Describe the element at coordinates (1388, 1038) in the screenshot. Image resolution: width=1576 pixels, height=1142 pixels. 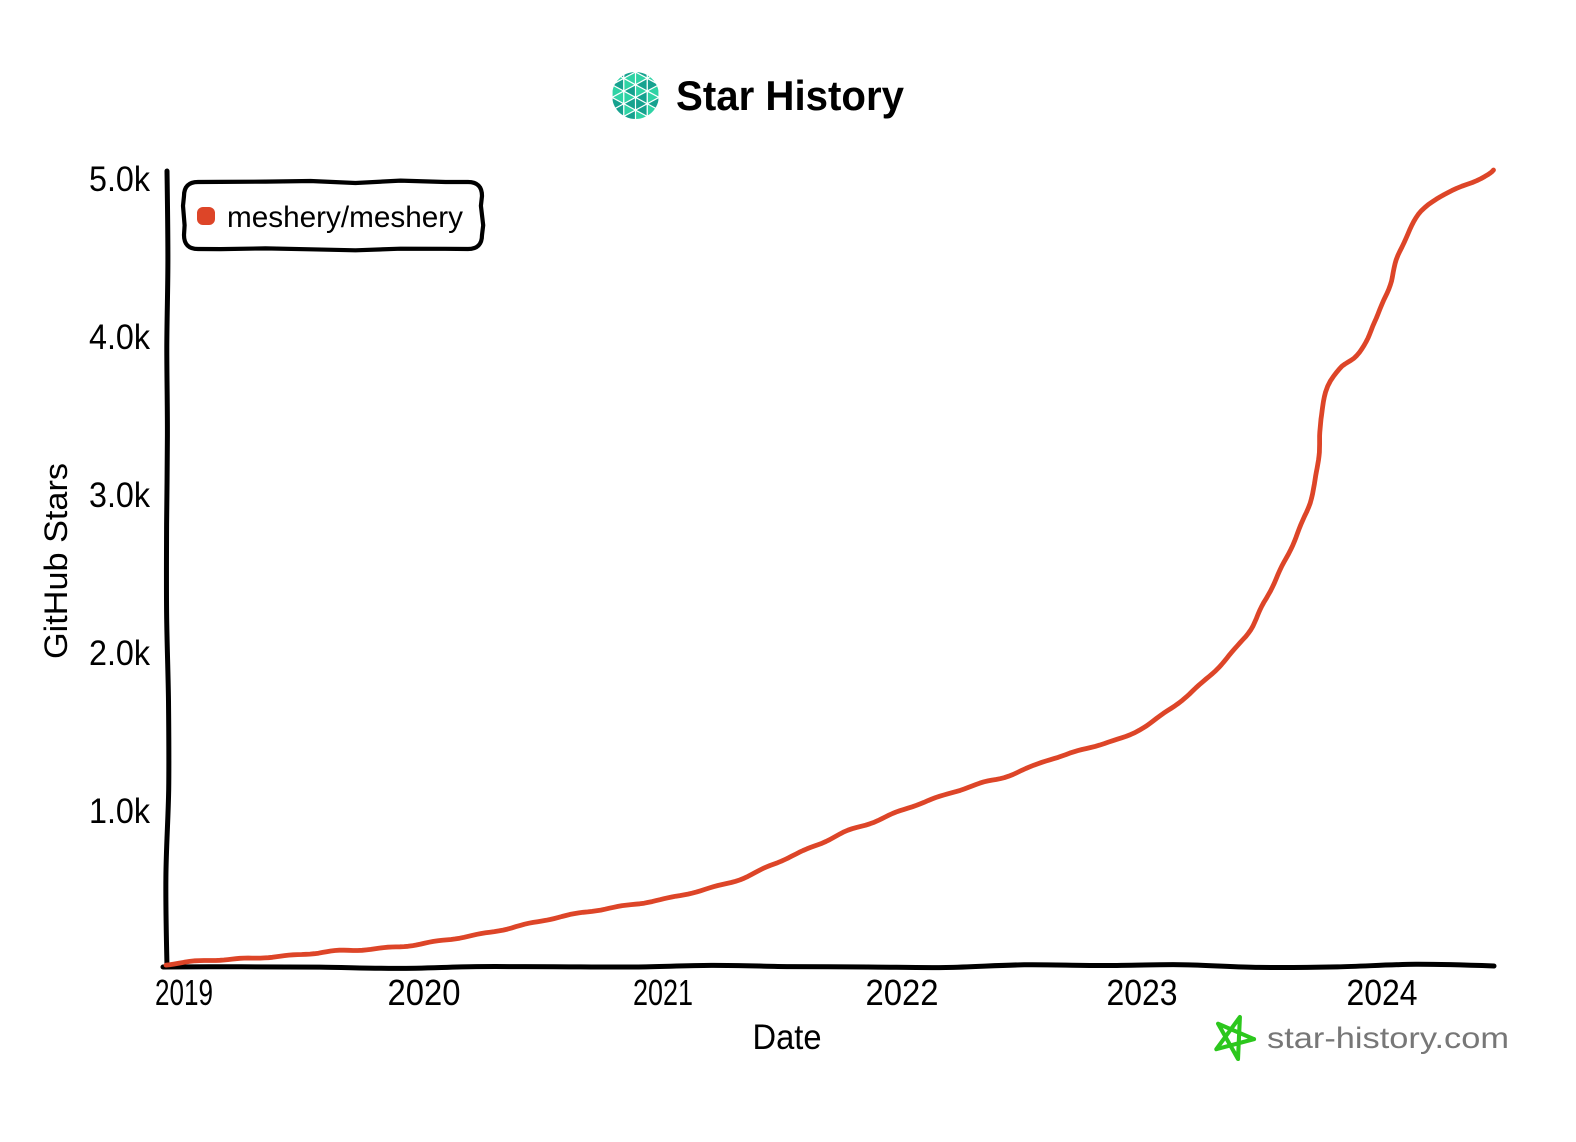
I see `svg-text: star-history.com` at that location.